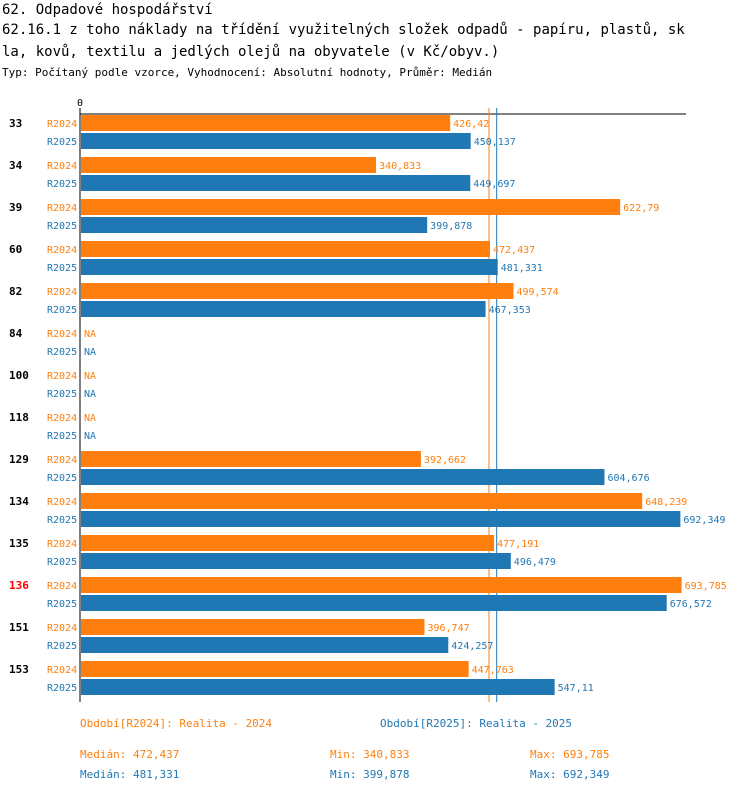 This screenshot has height=792, width=750. I want to click on category-label: 151, so click(19, 627).